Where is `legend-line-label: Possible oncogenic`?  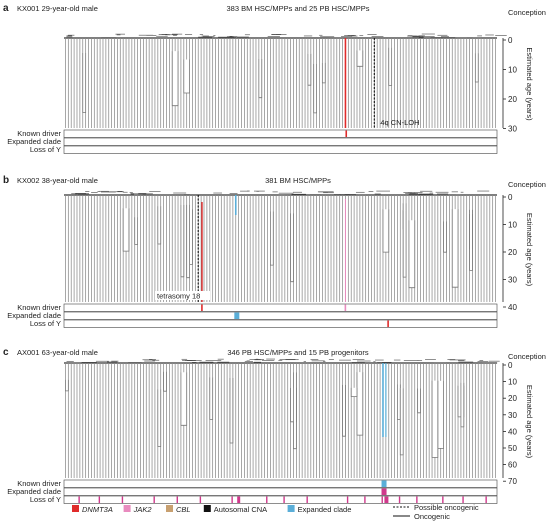 legend-line-label: Possible oncogenic is located at coordinates (446, 507).